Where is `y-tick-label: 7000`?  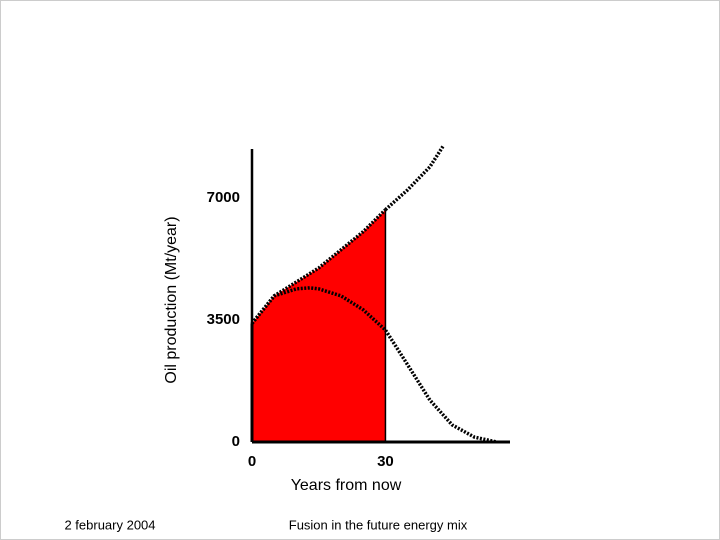
y-tick-label: 7000 is located at coordinates (223, 197).